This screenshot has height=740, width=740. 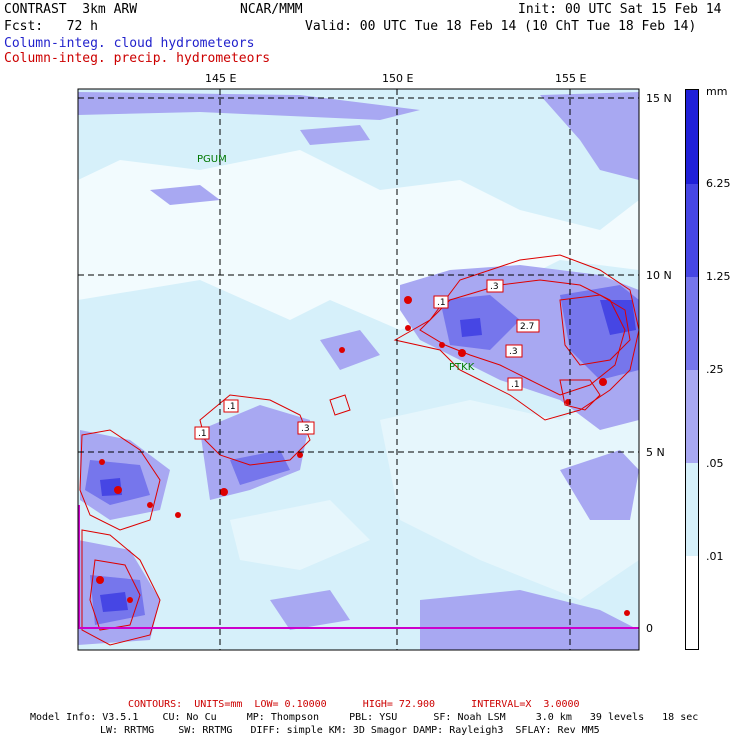 I want to click on contour-label-group: .1 .3 2.7 .3 .1 .1 .1 .3, so click(x=367, y=359).